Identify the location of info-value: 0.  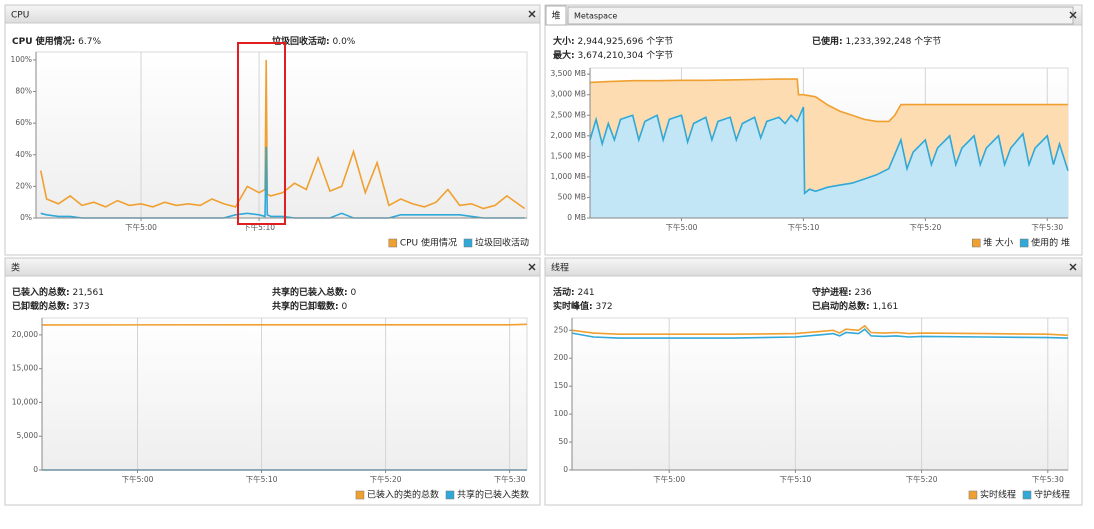
(344, 307).